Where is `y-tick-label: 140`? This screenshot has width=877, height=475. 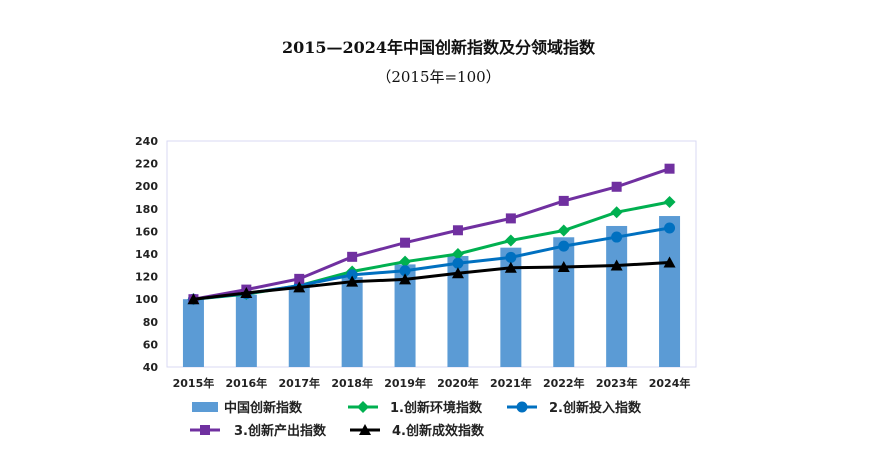
y-tick-label: 140 is located at coordinates (146, 254).